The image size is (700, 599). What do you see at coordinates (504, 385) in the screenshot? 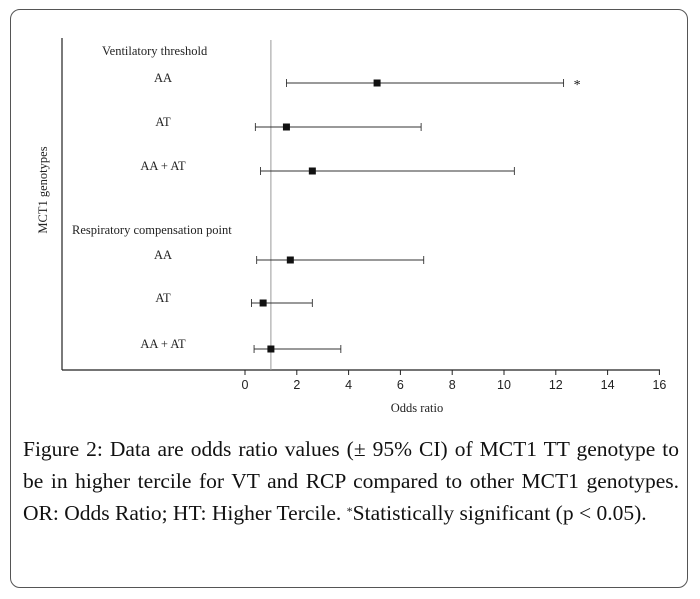
I see `x-tick-label: 10` at bounding box center [504, 385].